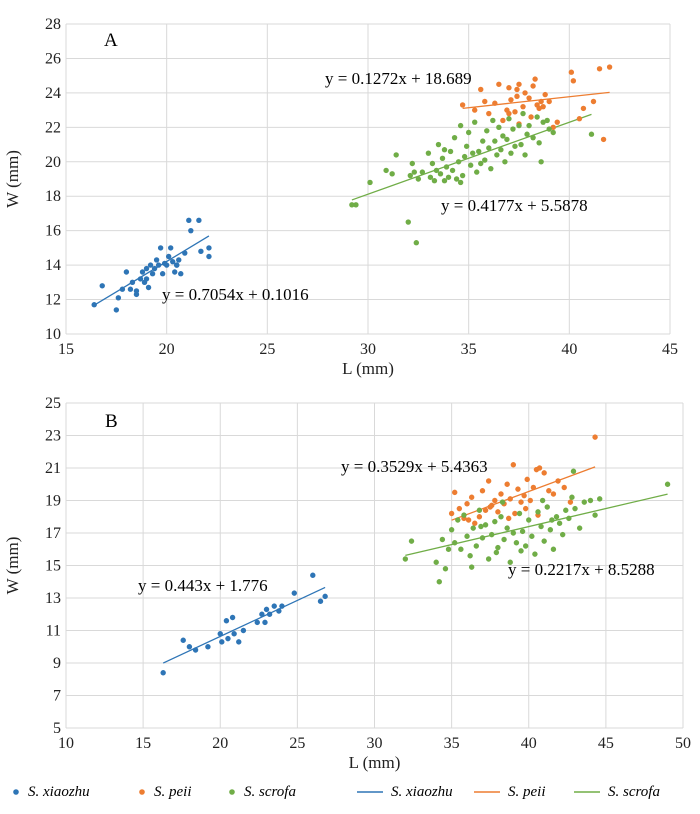  What do you see at coordinates (53, 598) in the screenshot?
I see `panel-b-y-tick-label: 13` at bounding box center [53, 598].